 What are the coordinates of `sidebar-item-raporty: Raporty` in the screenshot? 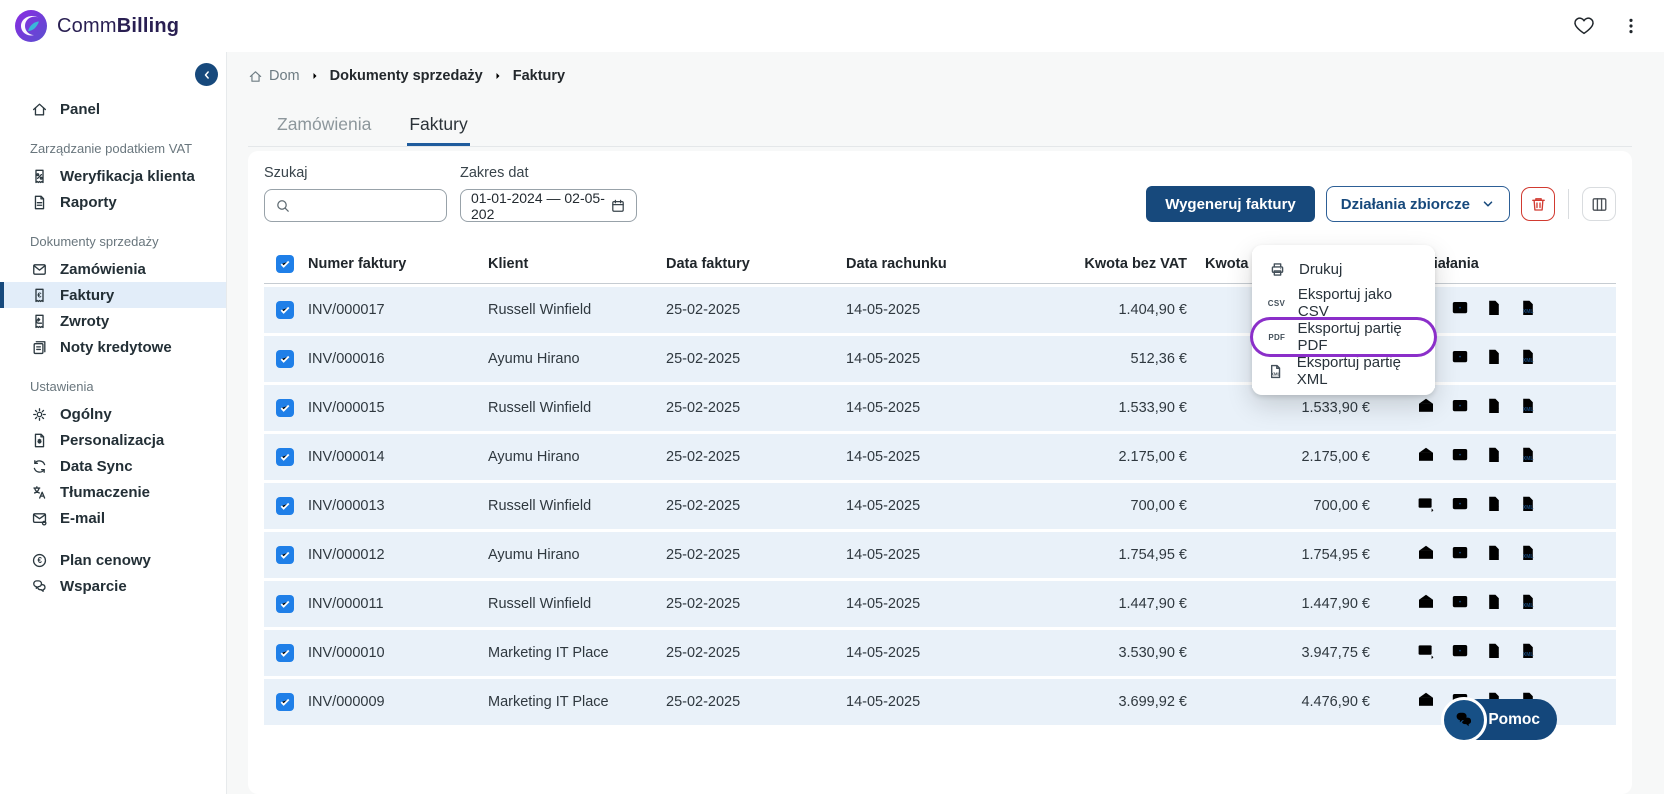 It's located at (113, 202).